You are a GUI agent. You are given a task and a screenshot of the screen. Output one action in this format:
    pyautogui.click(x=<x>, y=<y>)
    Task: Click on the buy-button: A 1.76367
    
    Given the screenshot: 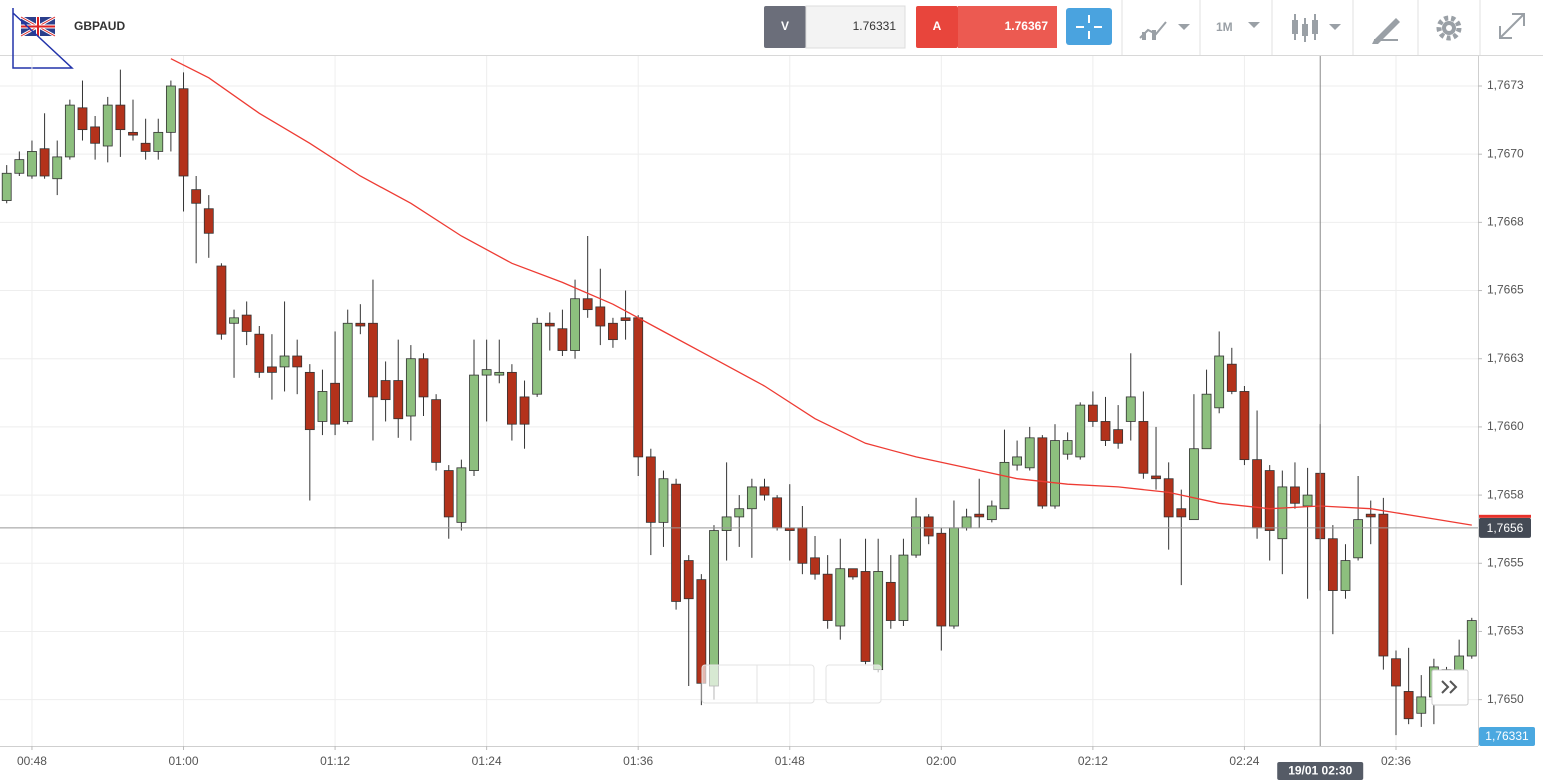 What is the action you would take?
    pyautogui.click(x=986, y=27)
    